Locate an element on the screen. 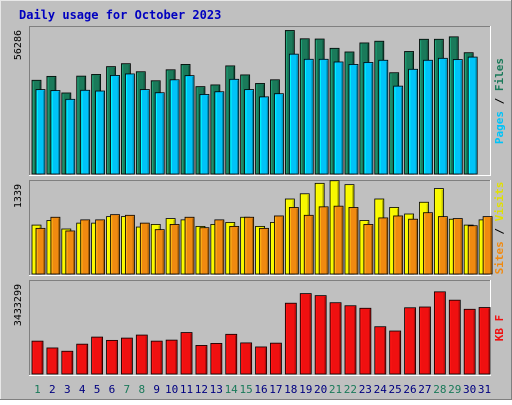  x-tick-label: 18 is located at coordinates (290, 389).